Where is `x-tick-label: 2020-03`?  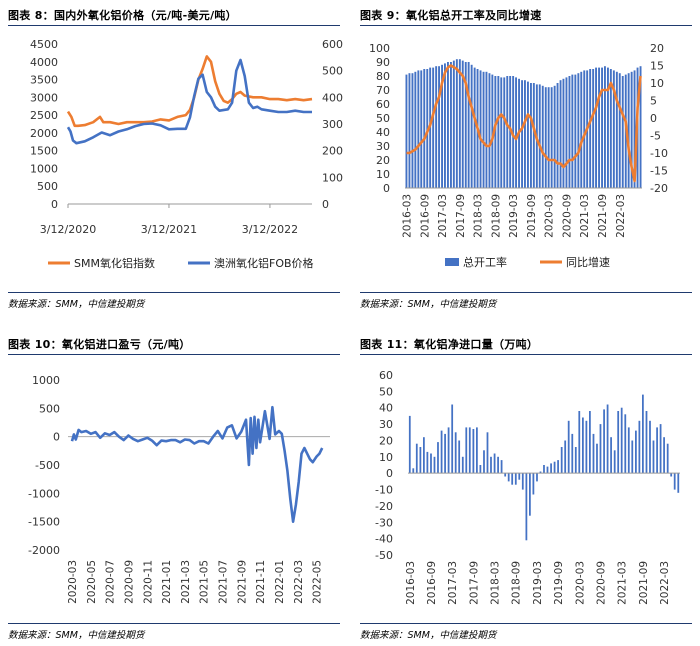 x-tick-label: 2020-03 is located at coordinates (550, 216).